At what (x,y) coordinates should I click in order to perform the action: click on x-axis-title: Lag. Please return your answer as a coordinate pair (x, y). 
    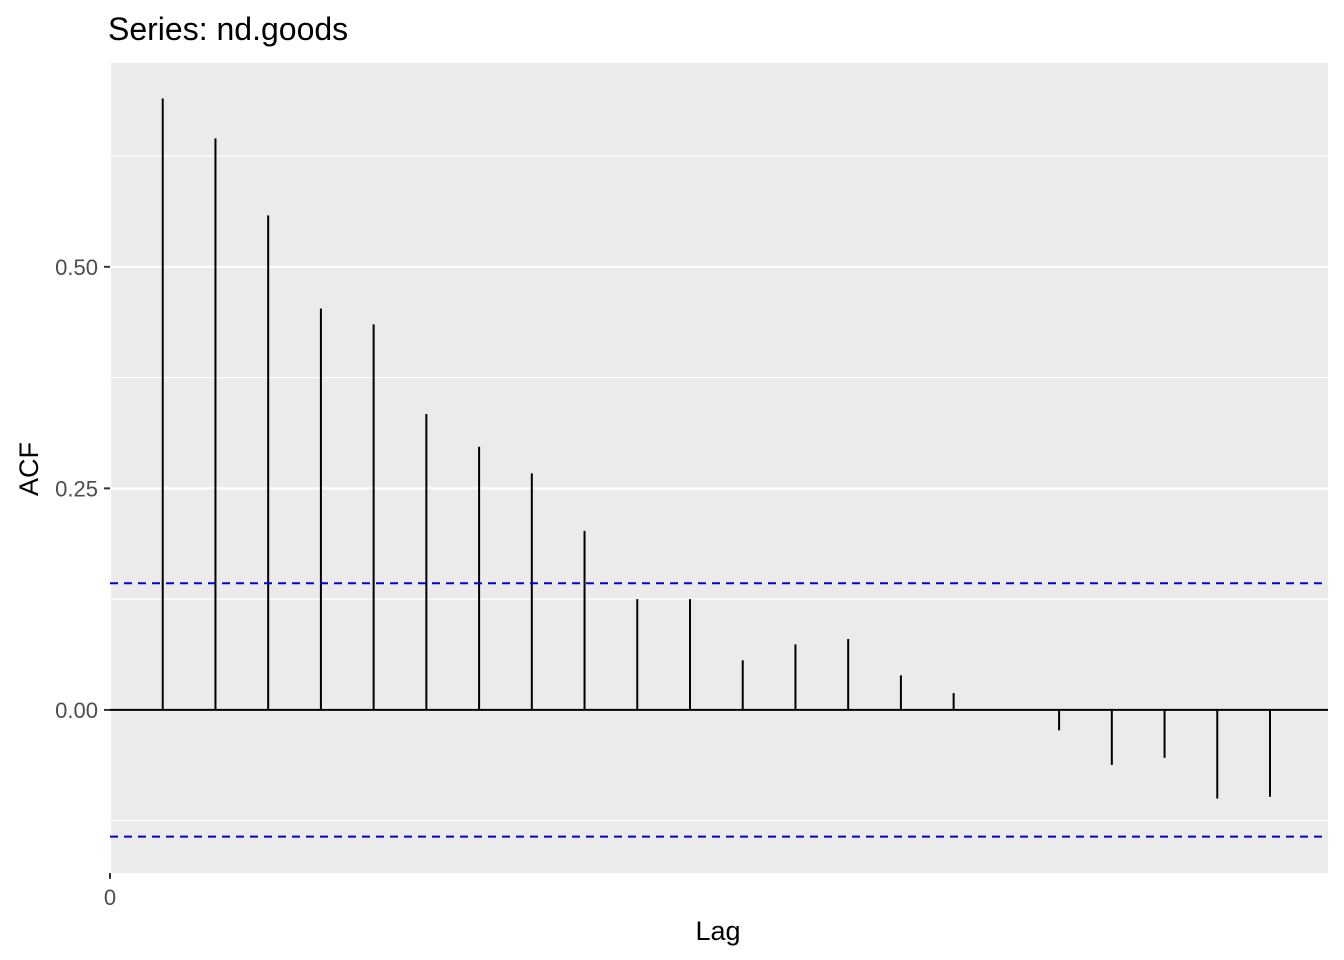
    Looking at the image, I should click on (717, 931).